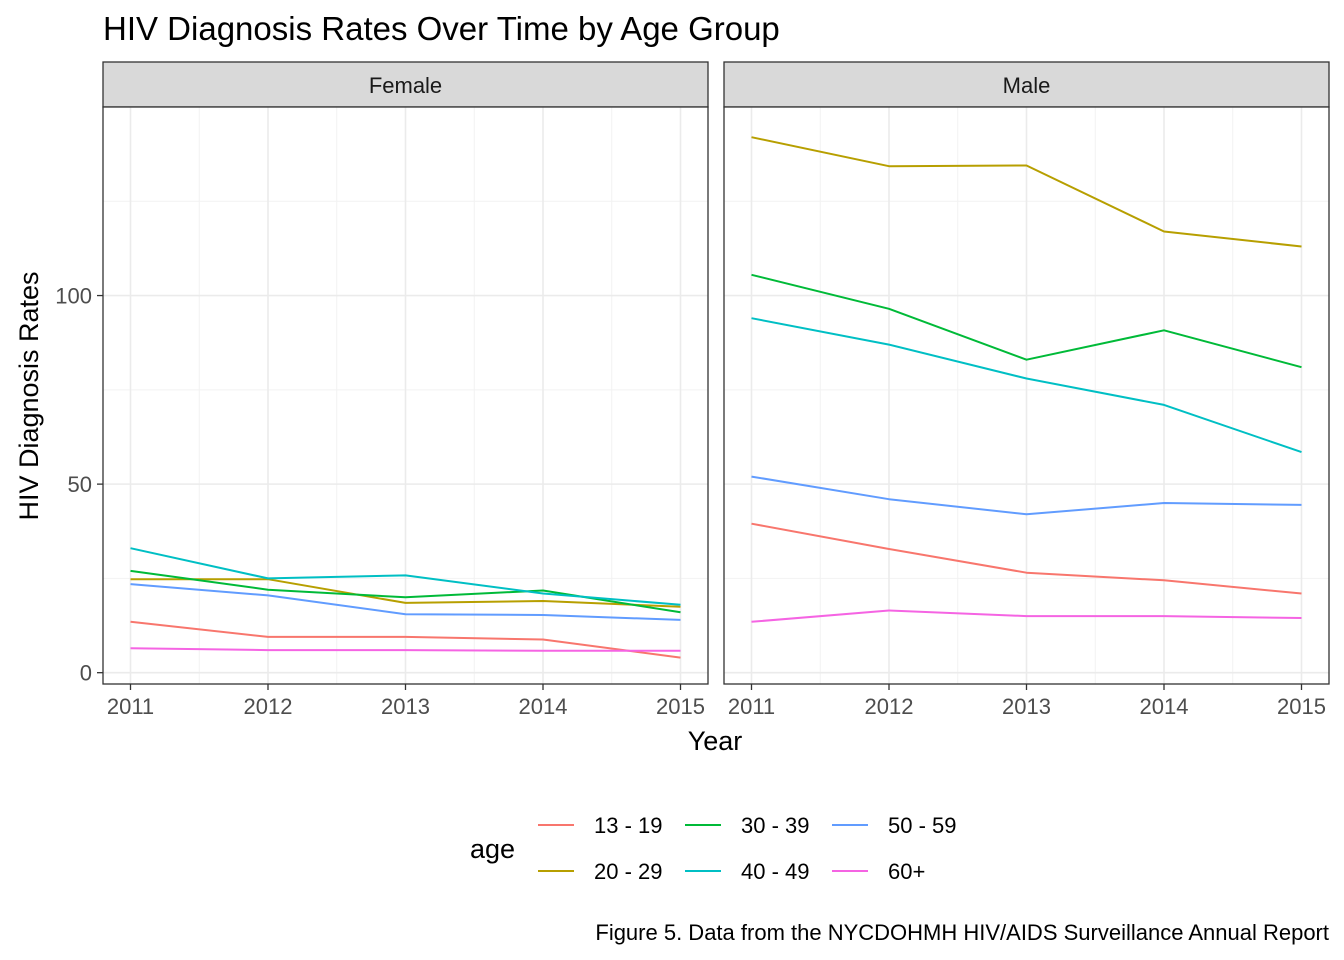 The height and width of the screenshot is (960, 1344). What do you see at coordinates (80, 484) in the screenshot?
I see `y-tick-label: 50` at bounding box center [80, 484].